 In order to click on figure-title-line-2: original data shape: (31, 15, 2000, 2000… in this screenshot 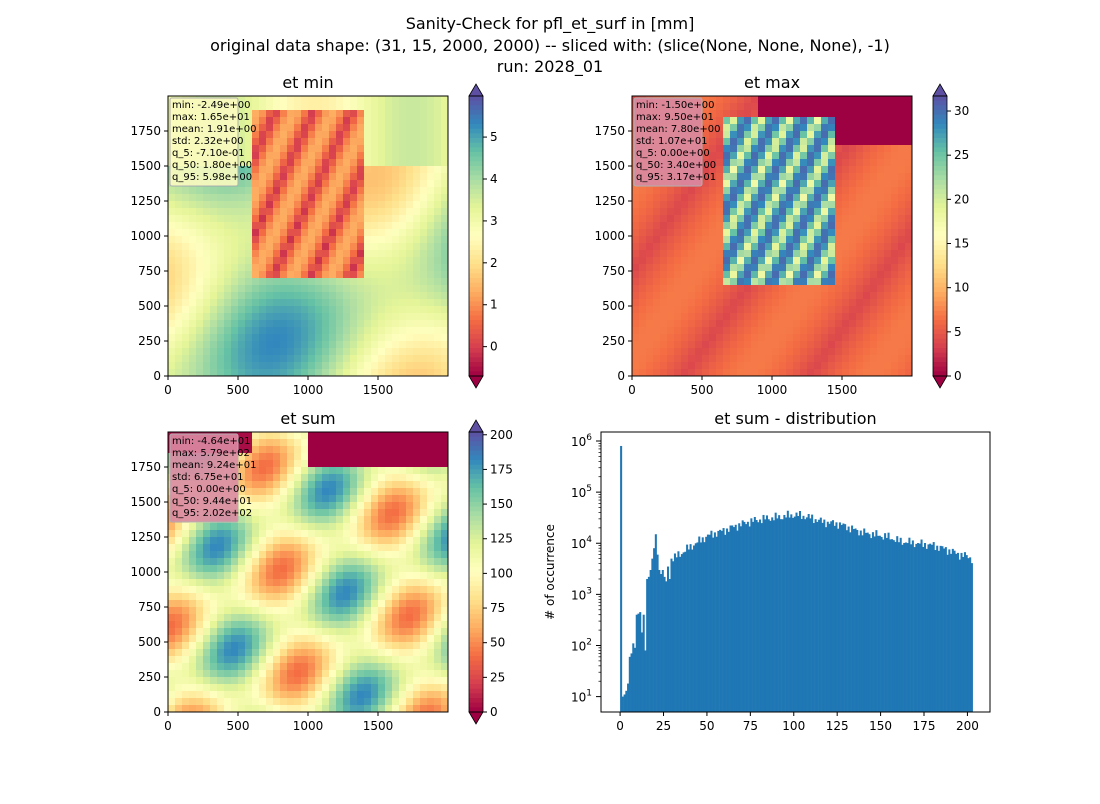, I will do `click(550, 45)`.